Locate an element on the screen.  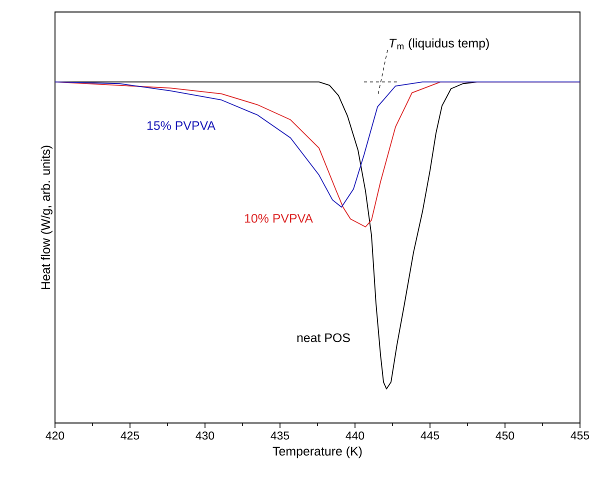
text: 10% PVPVA is located at coordinates (278, 218).